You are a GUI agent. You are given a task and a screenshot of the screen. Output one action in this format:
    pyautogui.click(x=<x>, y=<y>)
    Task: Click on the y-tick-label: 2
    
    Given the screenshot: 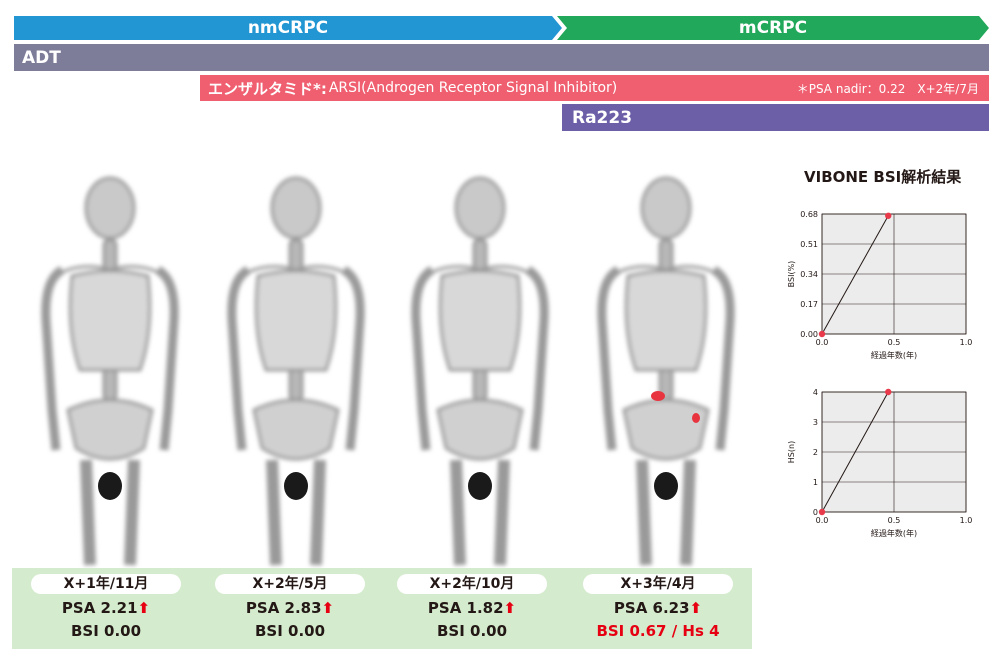 What is the action you would take?
    pyautogui.click(x=815, y=452)
    